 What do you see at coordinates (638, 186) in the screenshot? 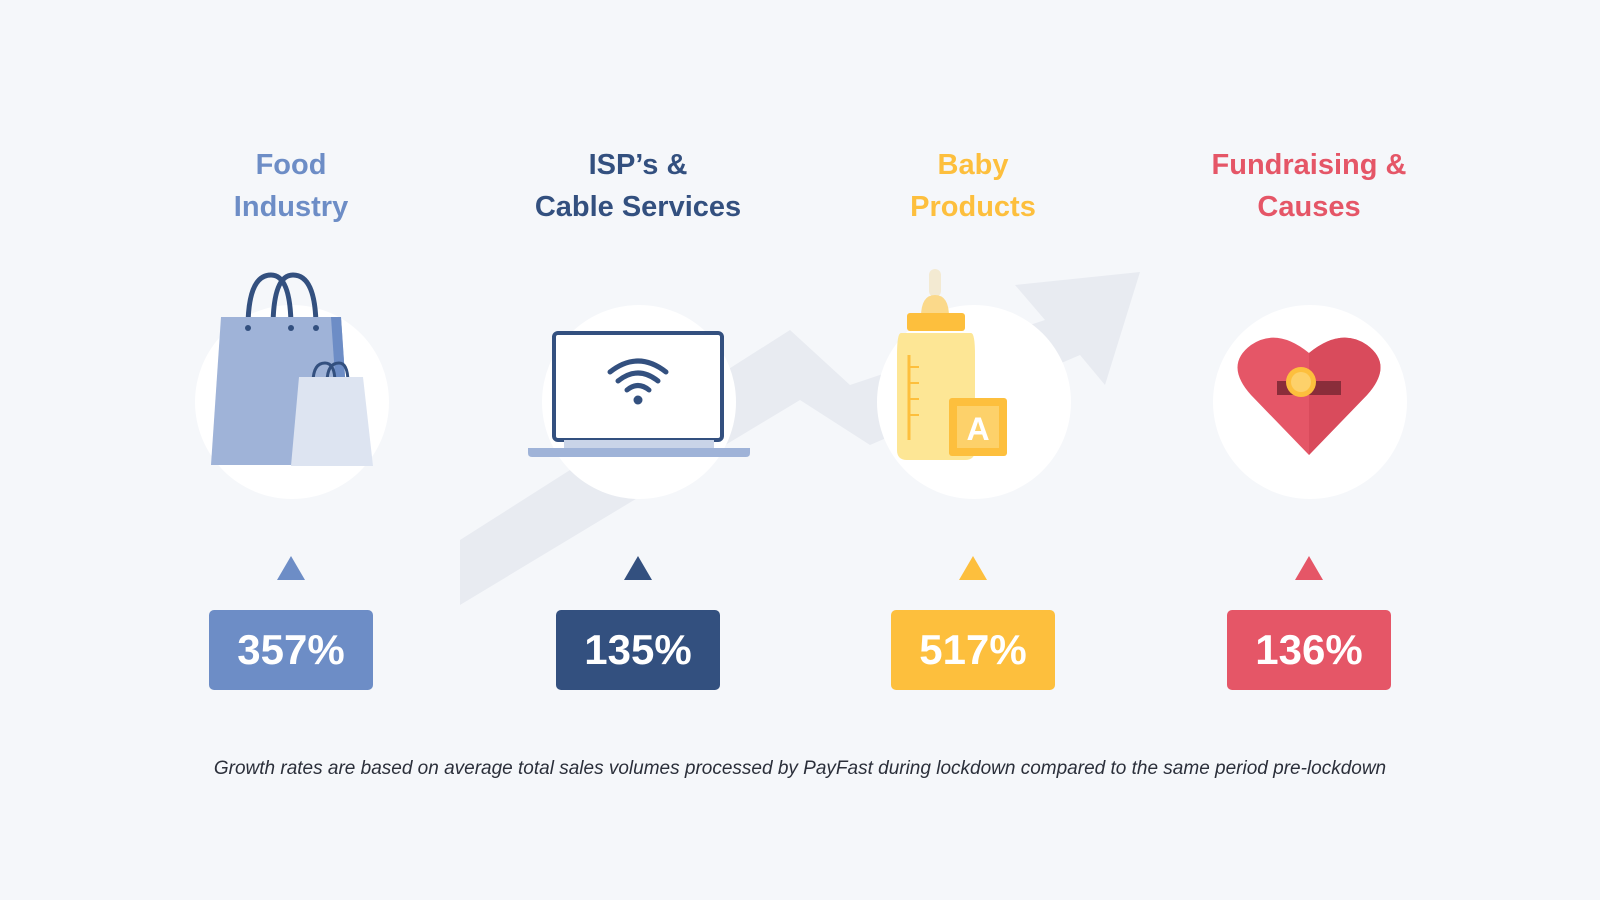
I see `category-title: ISP’s & Cable Services` at bounding box center [638, 186].